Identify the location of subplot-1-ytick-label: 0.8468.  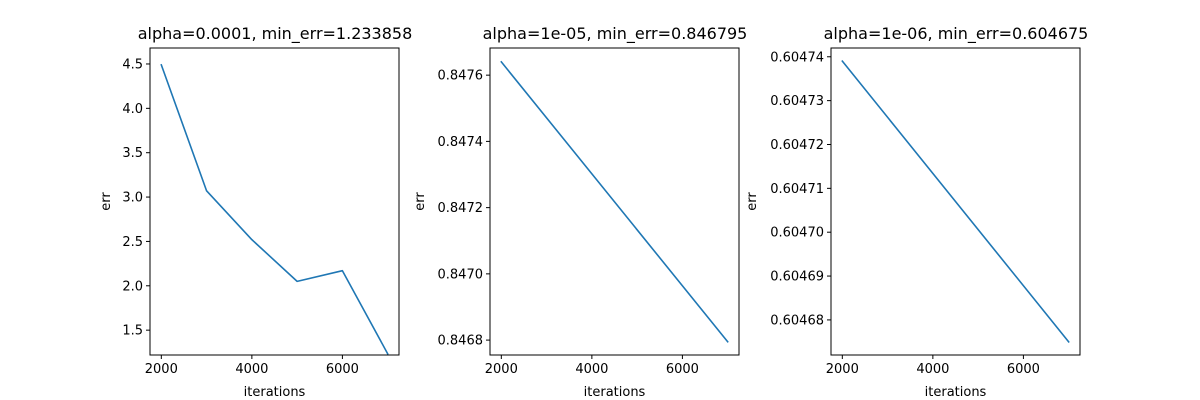
(461, 341).